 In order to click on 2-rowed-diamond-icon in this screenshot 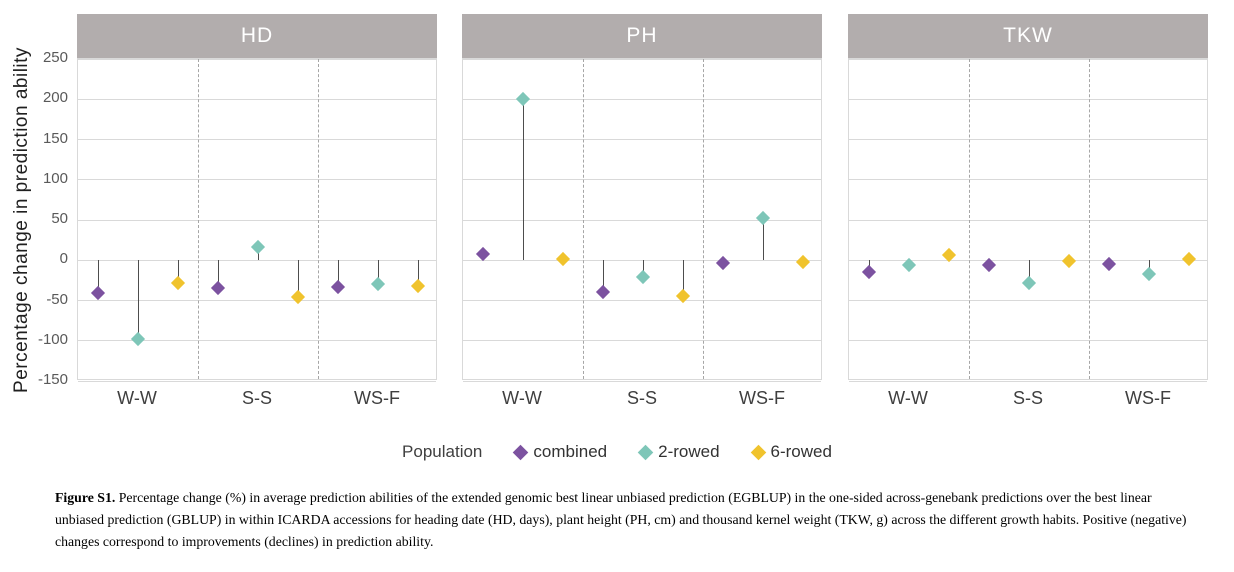, I will do `click(645, 452)`.